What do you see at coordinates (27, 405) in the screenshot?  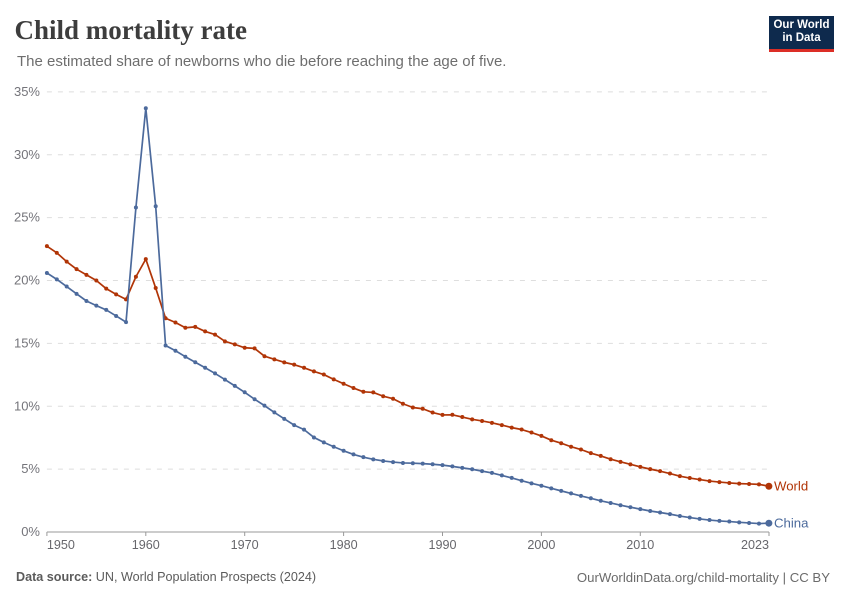 I see `svg-text: 10%` at bounding box center [27, 405].